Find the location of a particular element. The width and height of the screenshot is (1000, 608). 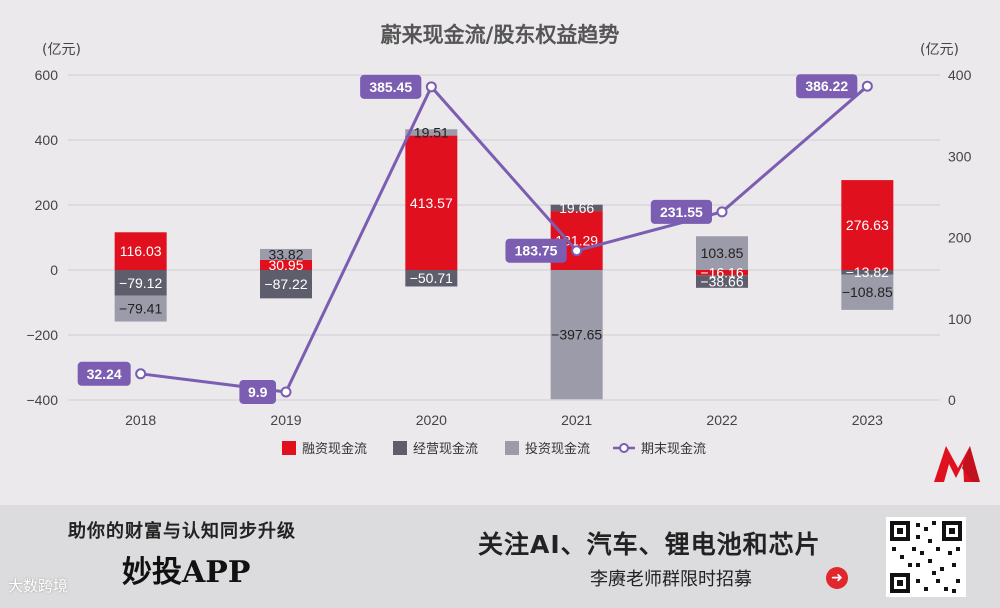

y-tick-right: 200 is located at coordinates (960, 238).